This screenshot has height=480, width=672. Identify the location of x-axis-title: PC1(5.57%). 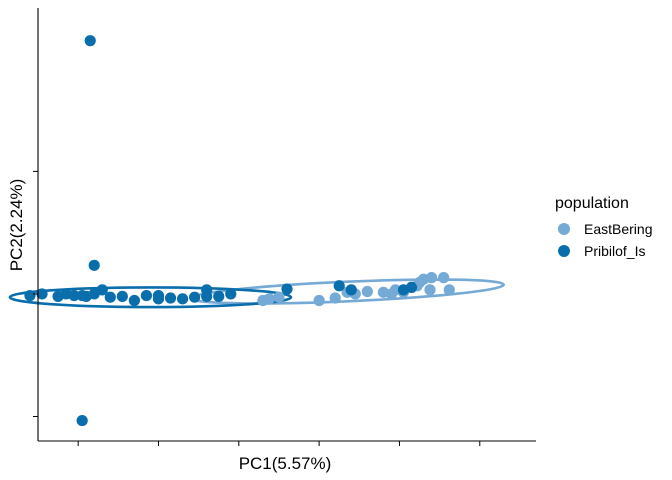
(285, 463).